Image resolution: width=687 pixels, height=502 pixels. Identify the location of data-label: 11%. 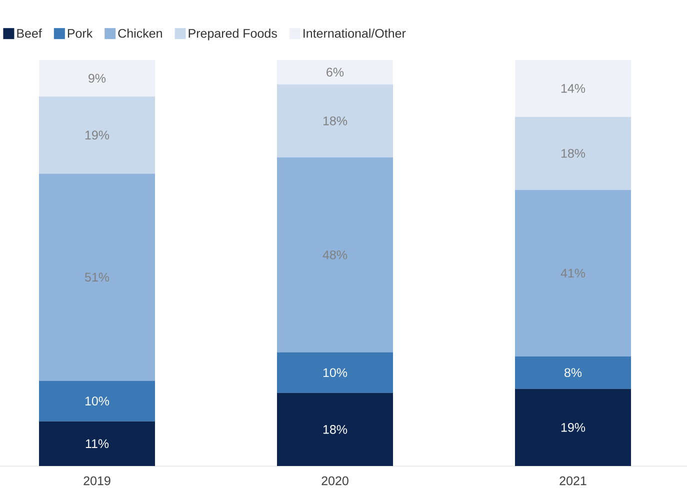
(97, 443).